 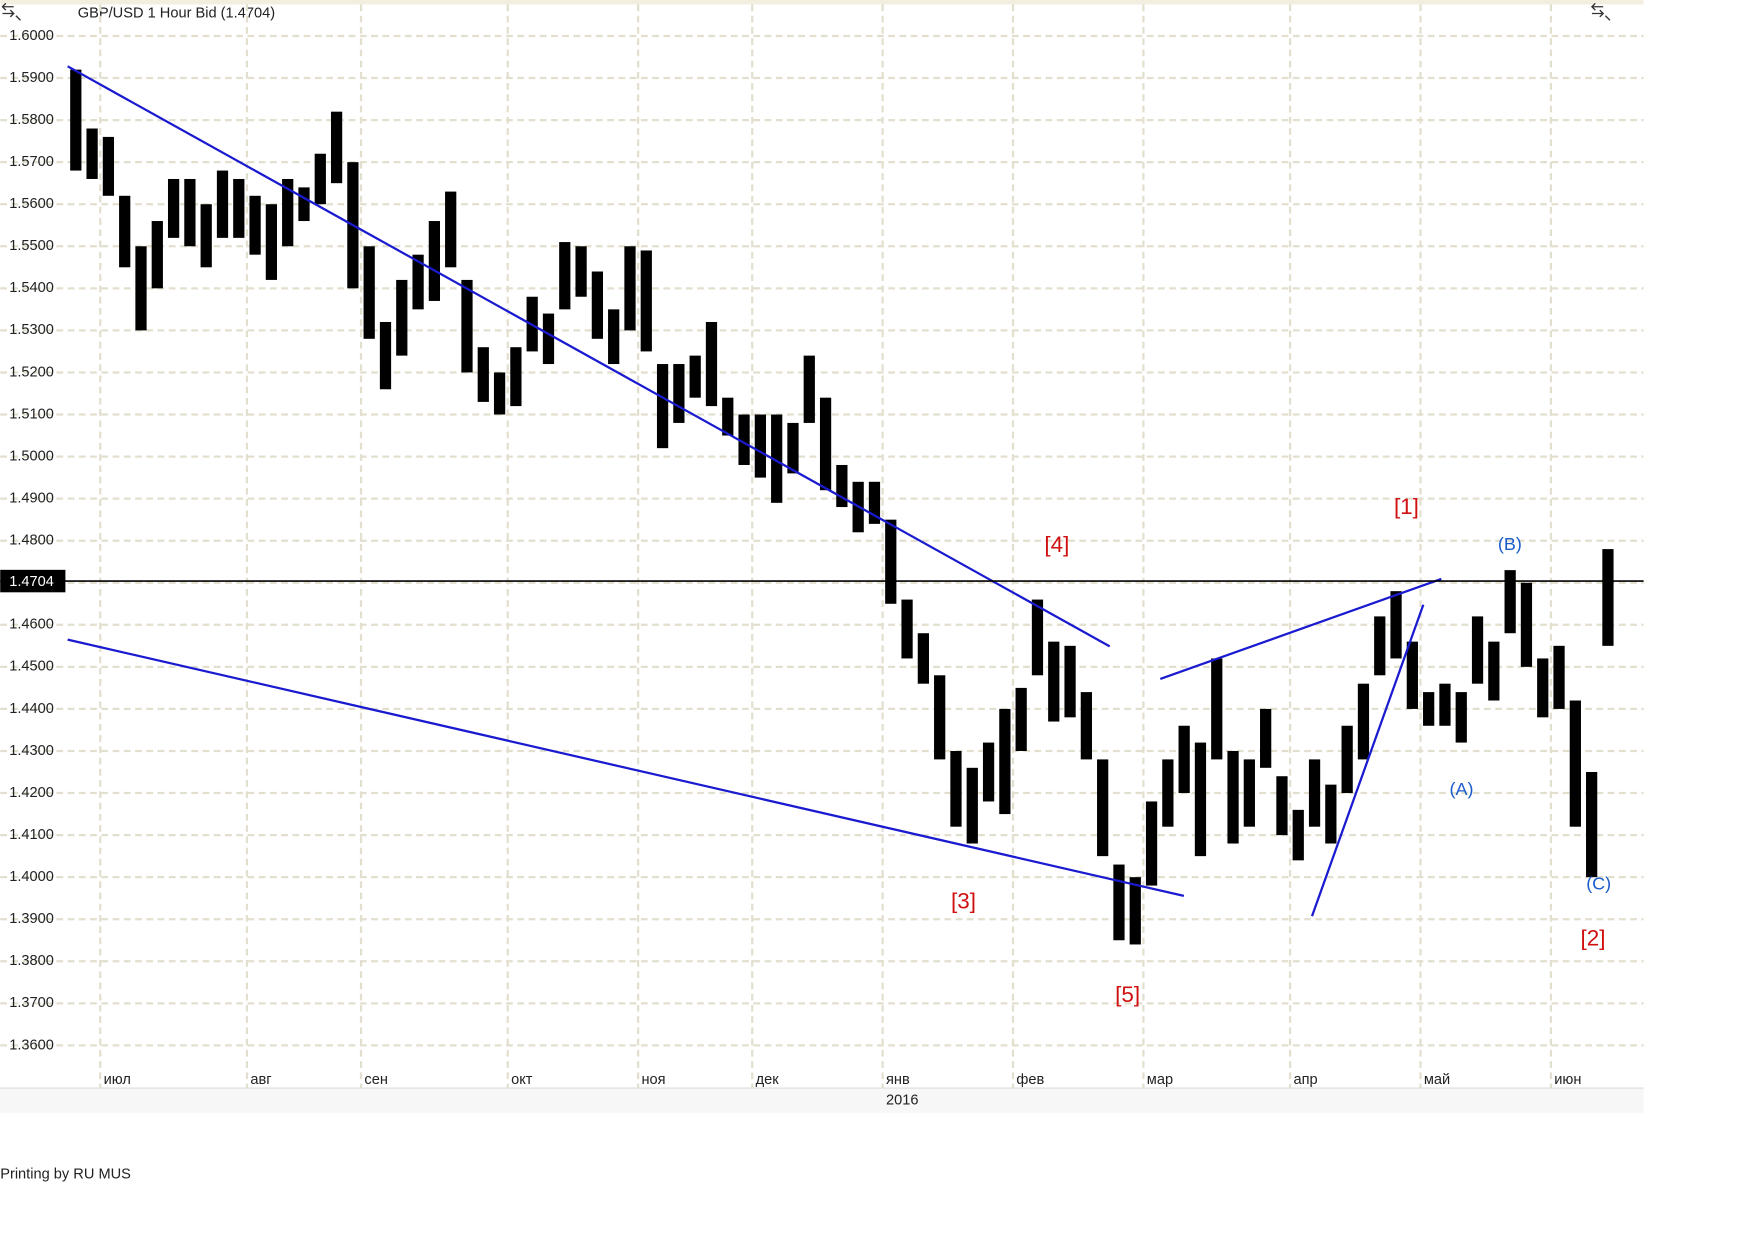 I want to click on wave-label: [2], so click(x=1593, y=938).